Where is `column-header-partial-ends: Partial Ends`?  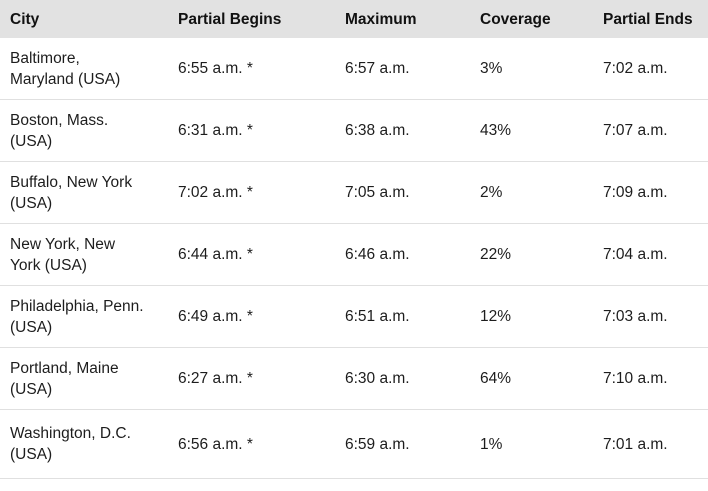
column-header-partial-ends: Partial Ends is located at coordinates (648, 19).